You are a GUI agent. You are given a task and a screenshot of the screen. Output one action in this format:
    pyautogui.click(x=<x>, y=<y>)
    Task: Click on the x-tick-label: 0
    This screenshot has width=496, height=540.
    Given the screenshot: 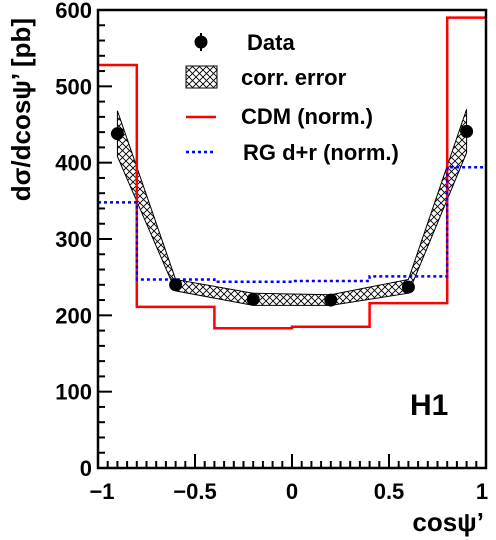 What is the action you would take?
    pyautogui.click(x=292, y=491)
    